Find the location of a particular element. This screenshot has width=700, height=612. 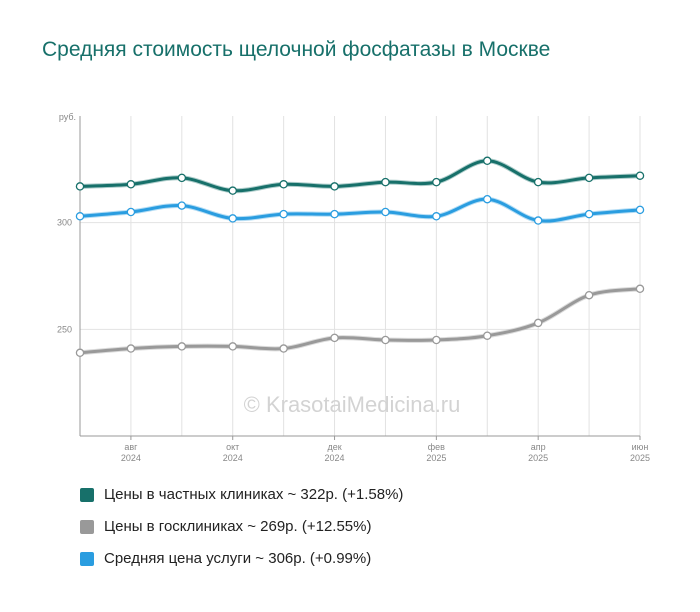

x-tick-label: окт is located at coordinates (232, 447).